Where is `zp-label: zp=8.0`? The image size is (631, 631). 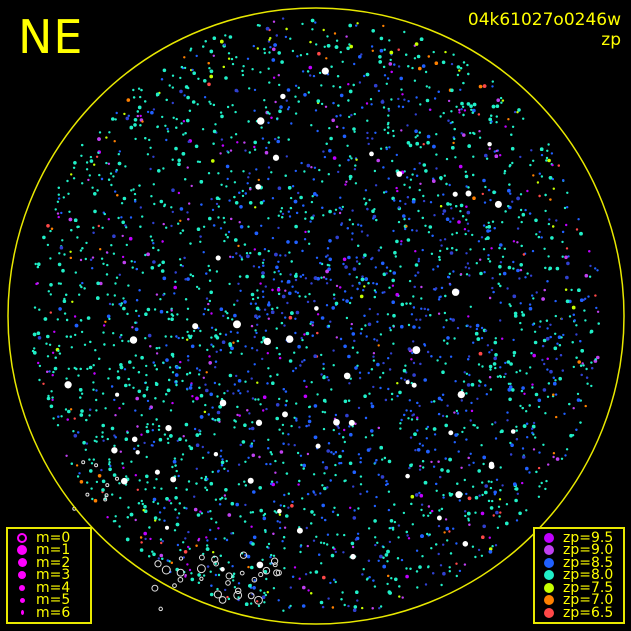
zp-label: zp=8.0 is located at coordinates (588, 575).